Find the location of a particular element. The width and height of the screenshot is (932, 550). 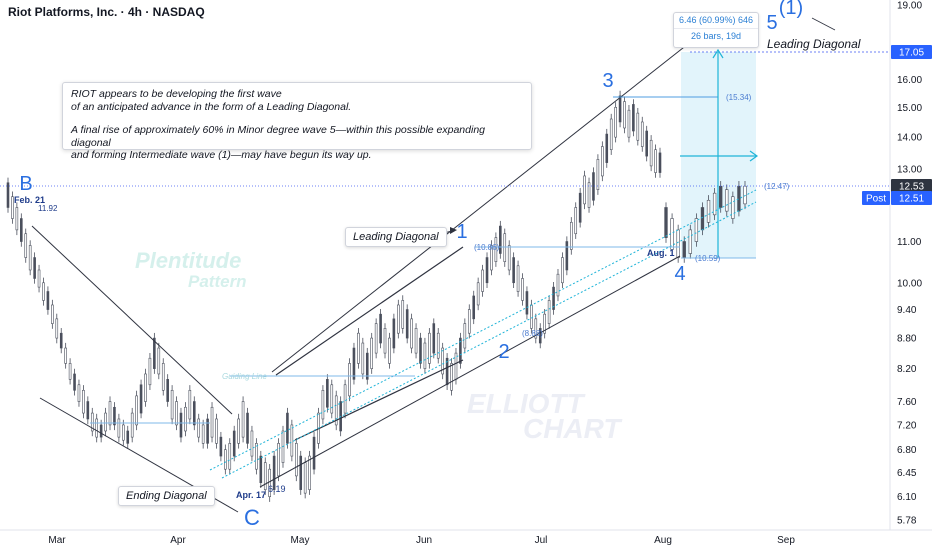

x-tick-label: Sep is located at coordinates (786, 540).